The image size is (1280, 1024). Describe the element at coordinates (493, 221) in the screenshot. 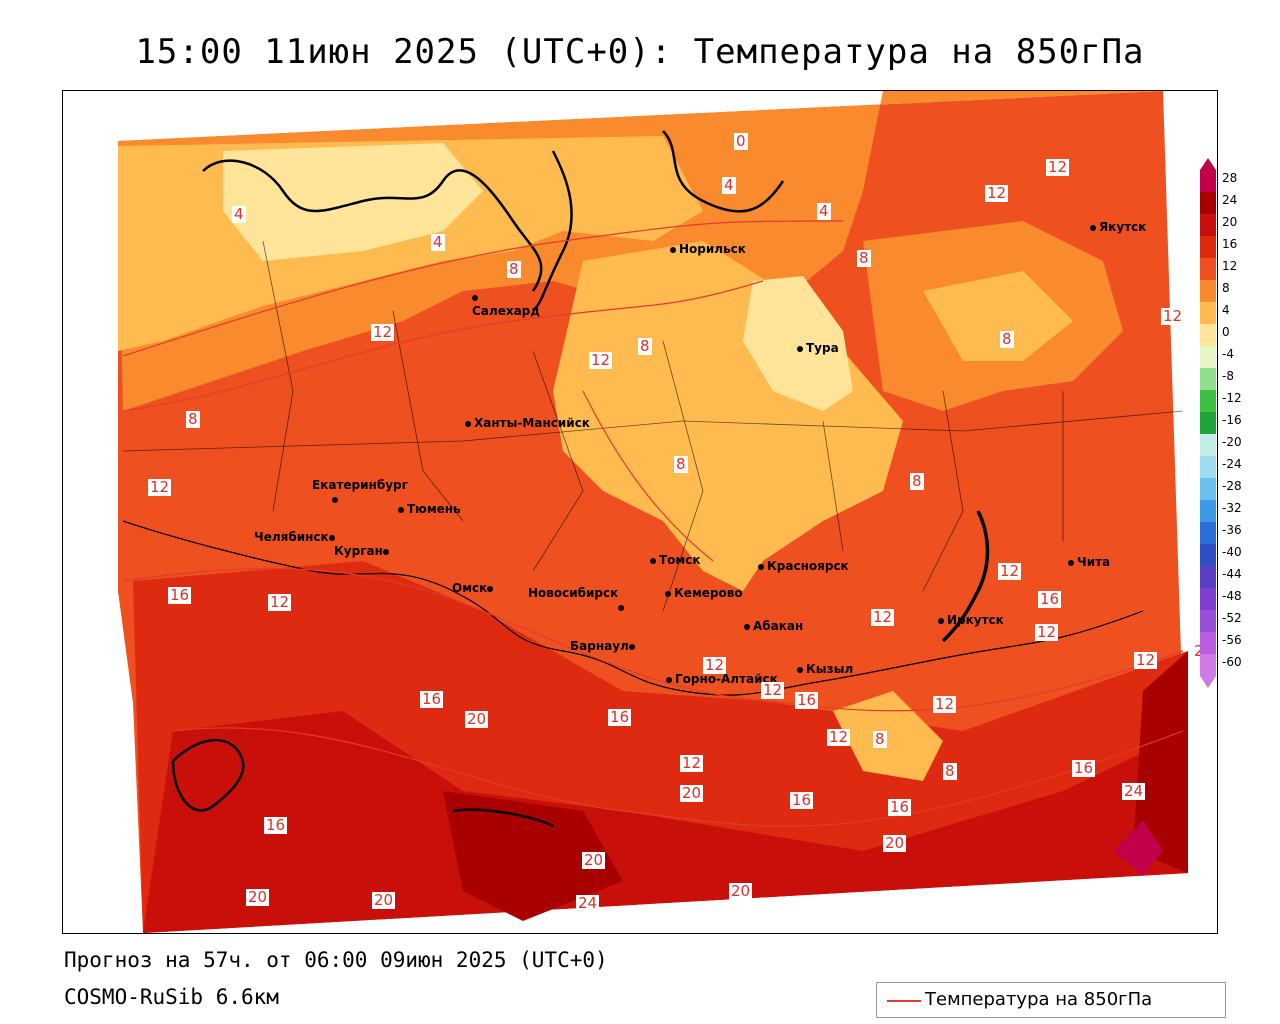

I see `arctic-coastline` at that location.